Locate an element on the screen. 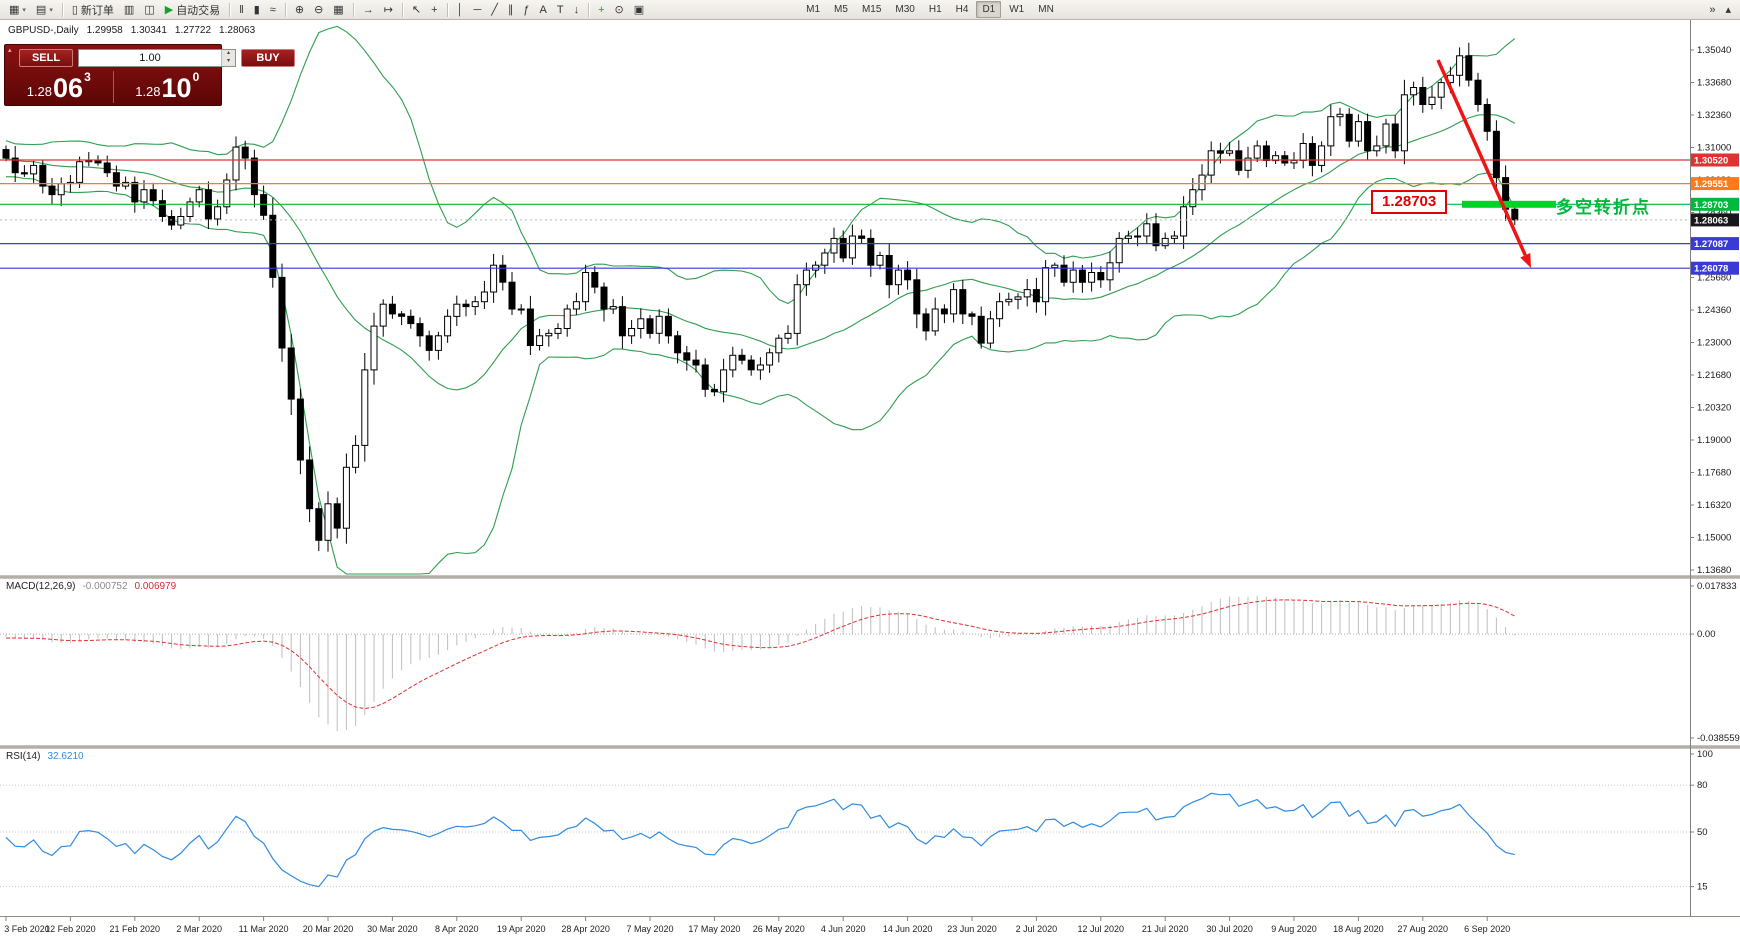 The height and width of the screenshot is (942, 1740). timeframe-mn-button: MN is located at coordinates (1046, 9).